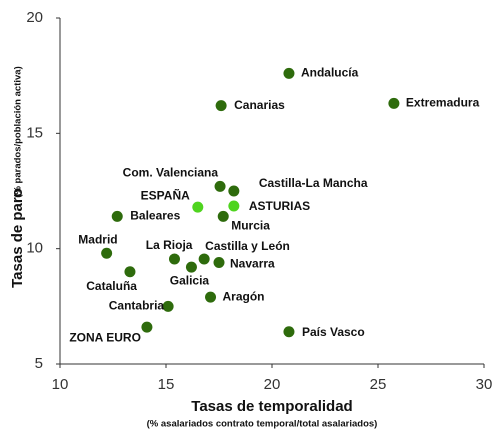 This screenshot has height=433, width=497. I want to click on point-label: Madrid, so click(97, 239).